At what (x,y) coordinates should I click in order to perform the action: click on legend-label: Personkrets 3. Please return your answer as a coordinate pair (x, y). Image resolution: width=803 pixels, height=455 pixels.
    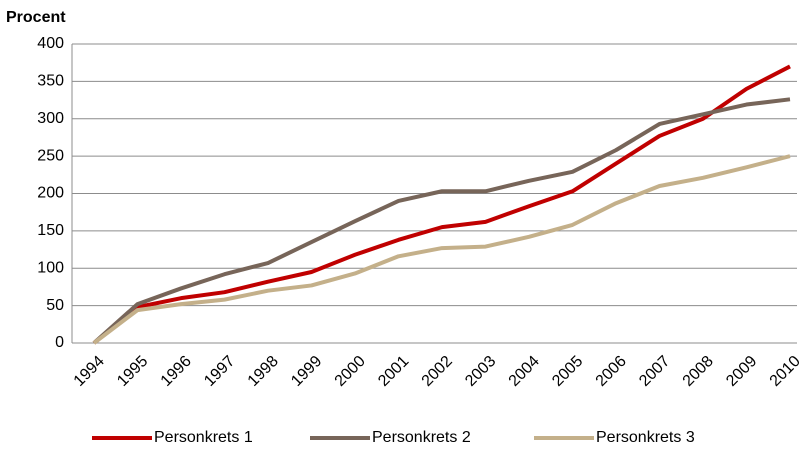
    Looking at the image, I should click on (645, 437).